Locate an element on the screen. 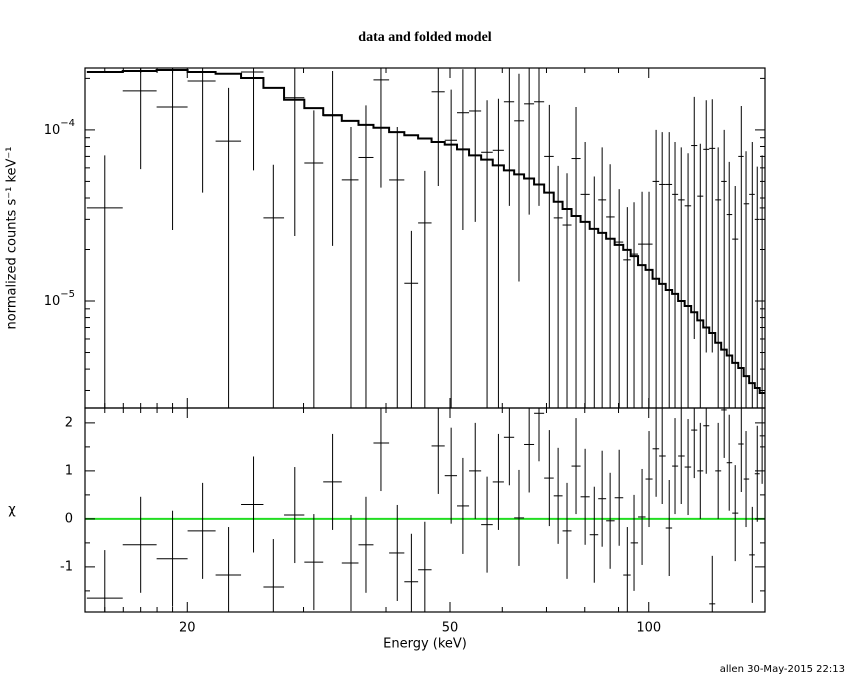 Image resolution: width=850 pixels, height=680 pixels. y-tick-label: 10⁻⁴ is located at coordinates (59, 128).